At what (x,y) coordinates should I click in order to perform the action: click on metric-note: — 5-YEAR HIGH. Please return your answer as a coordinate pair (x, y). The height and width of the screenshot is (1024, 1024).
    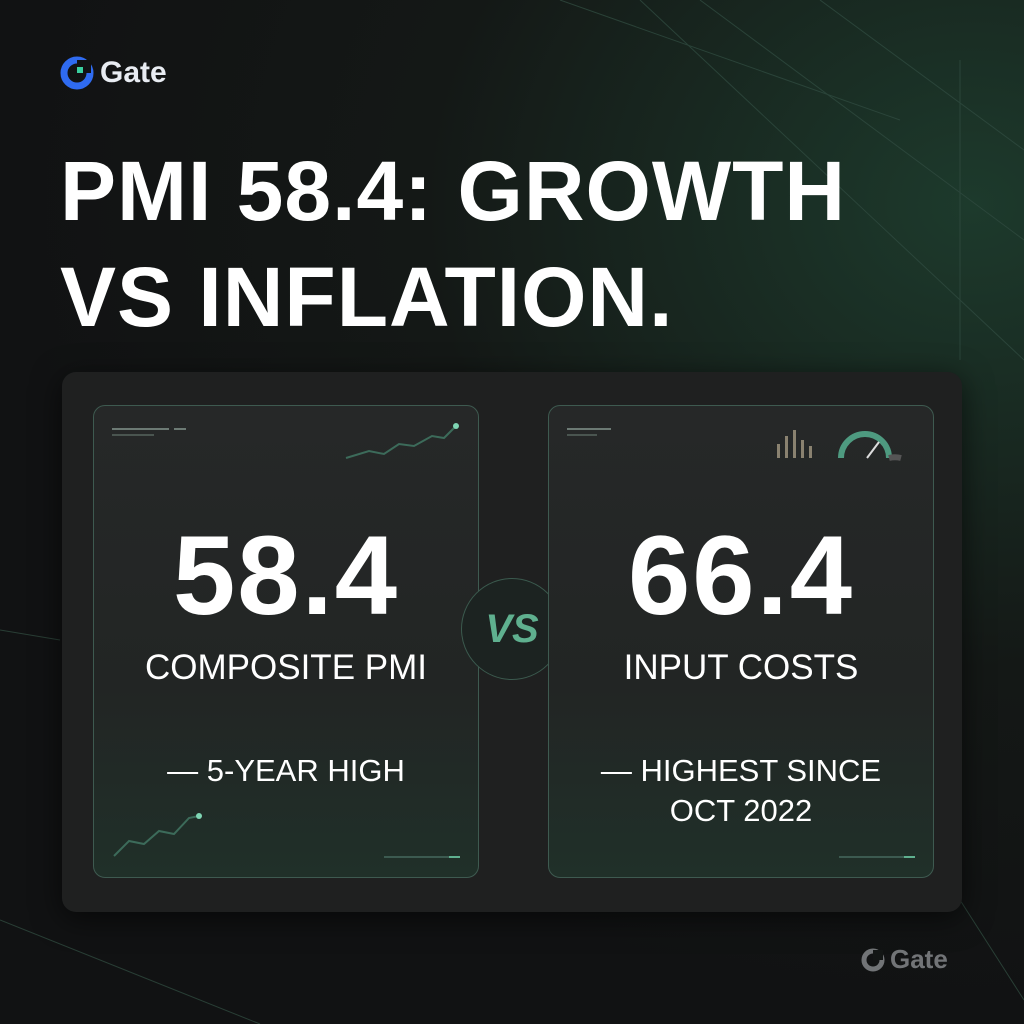
    Looking at the image, I should click on (286, 770).